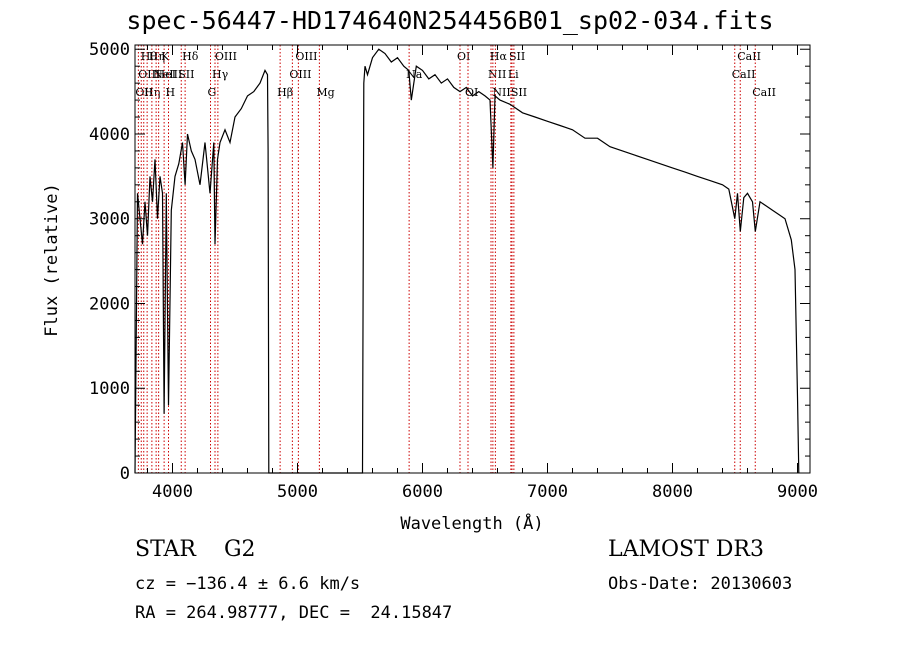 The image size is (900, 649). What do you see at coordinates (797, 492) in the screenshot?
I see `x-tick-label: 9000` at bounding box center [797, 492].